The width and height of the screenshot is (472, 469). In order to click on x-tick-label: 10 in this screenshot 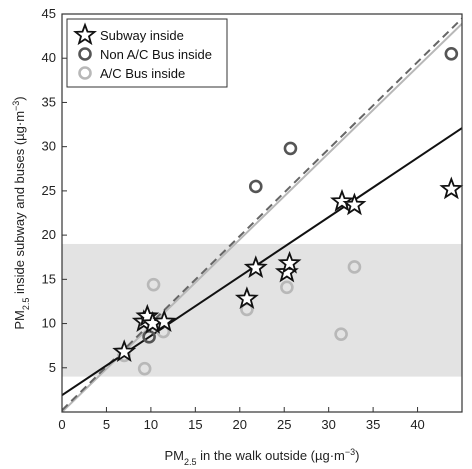, I will do `click(151, 424)`.